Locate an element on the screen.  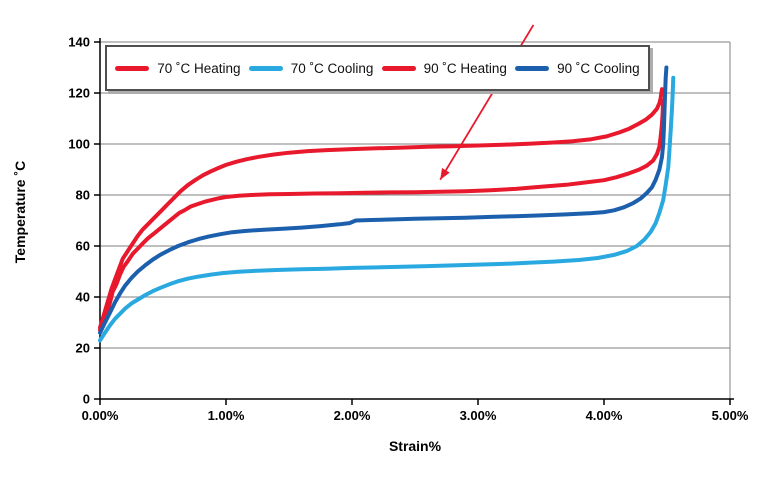
x-tick-label: 1.00% is located at coordinates (226, 415).